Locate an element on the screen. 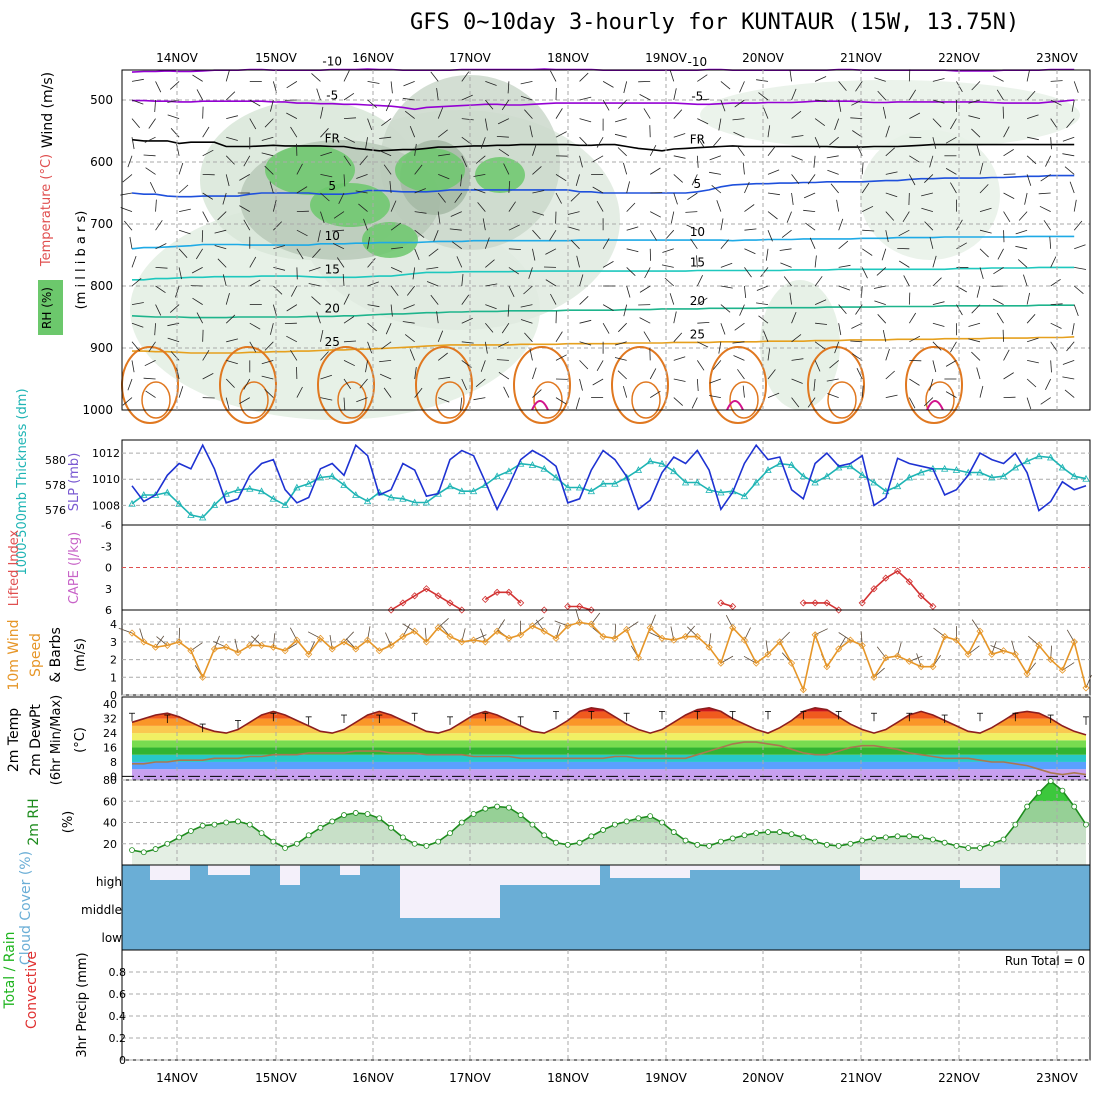  isotherm--5 is located at coordinates (603, 105).